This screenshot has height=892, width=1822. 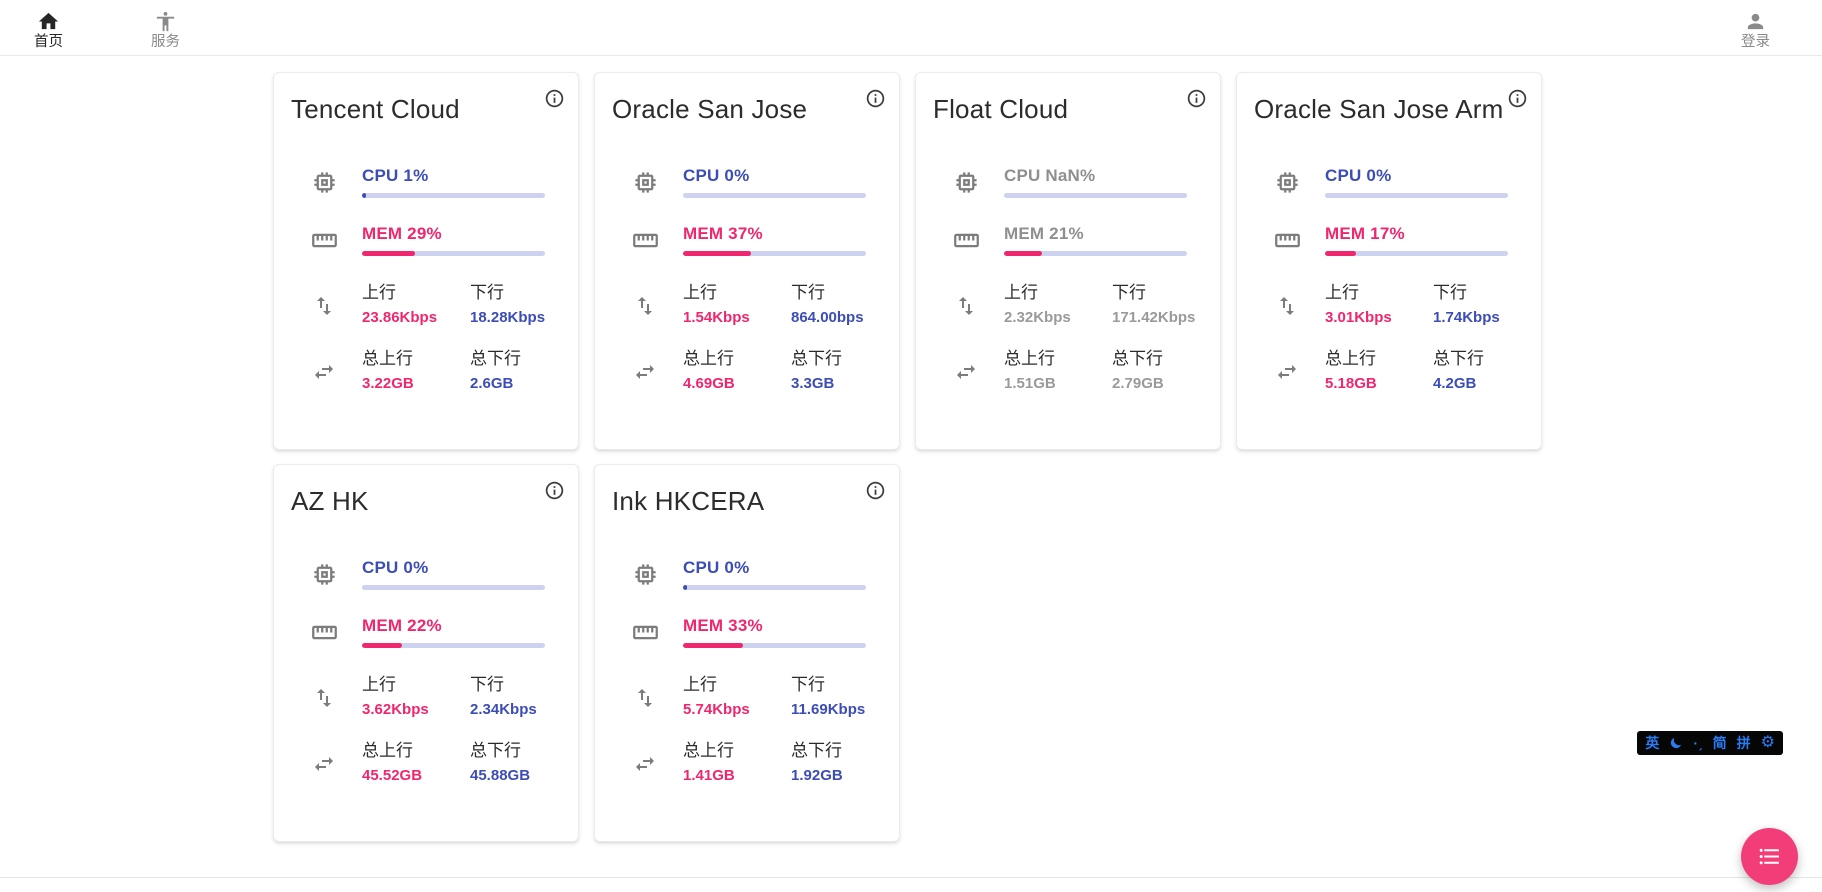 What do you see at coordinates (1769, 856) in the screenshot?
I see `server-list-fab` at bounding box center [1769, 856].